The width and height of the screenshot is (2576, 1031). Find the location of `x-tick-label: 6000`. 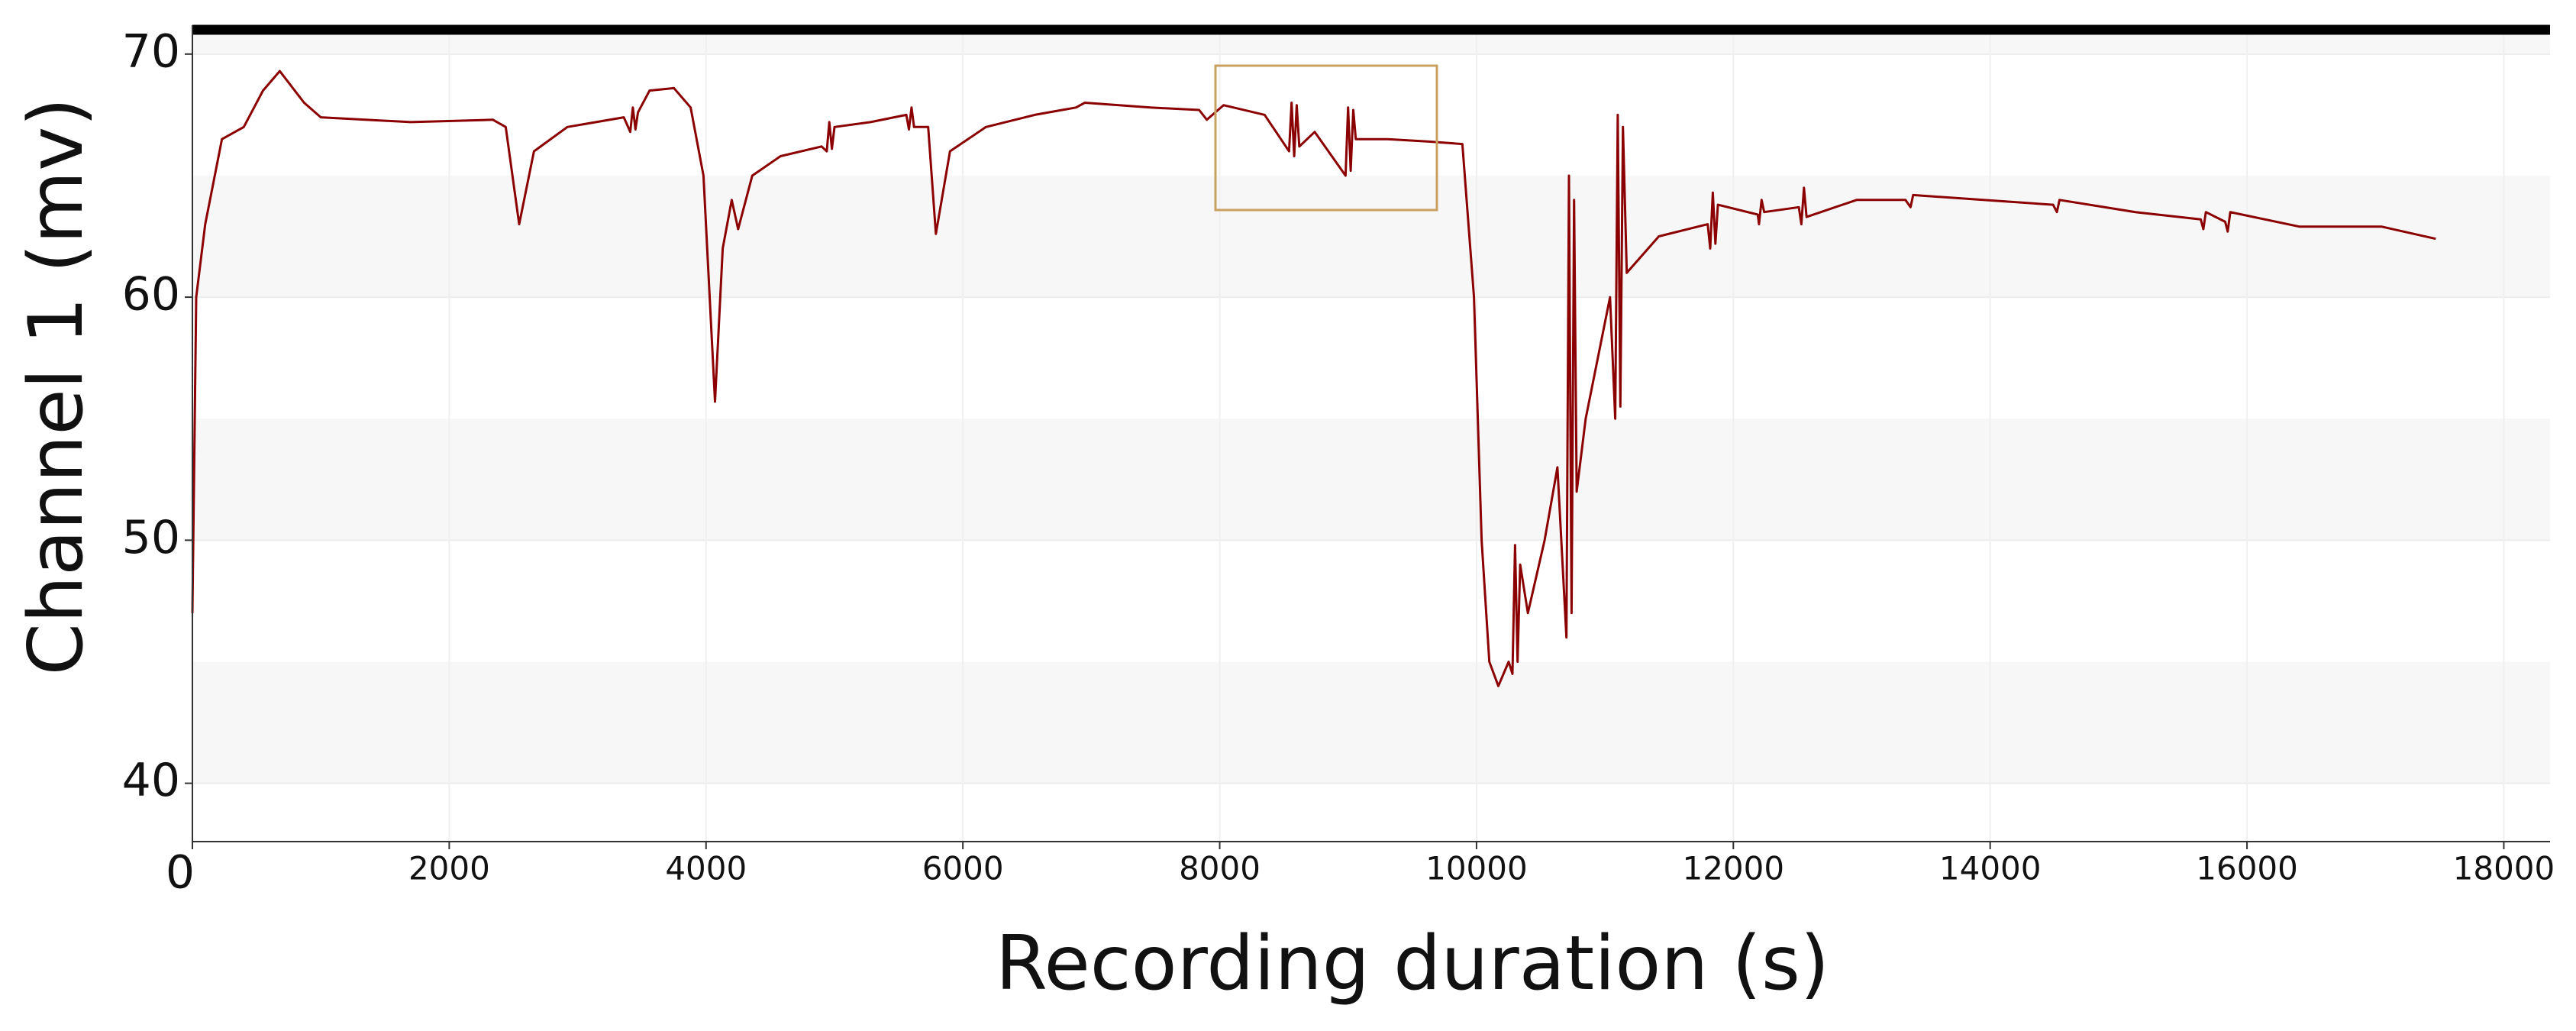

x-tick-label: 6000 is located at coordinates (963, 868).